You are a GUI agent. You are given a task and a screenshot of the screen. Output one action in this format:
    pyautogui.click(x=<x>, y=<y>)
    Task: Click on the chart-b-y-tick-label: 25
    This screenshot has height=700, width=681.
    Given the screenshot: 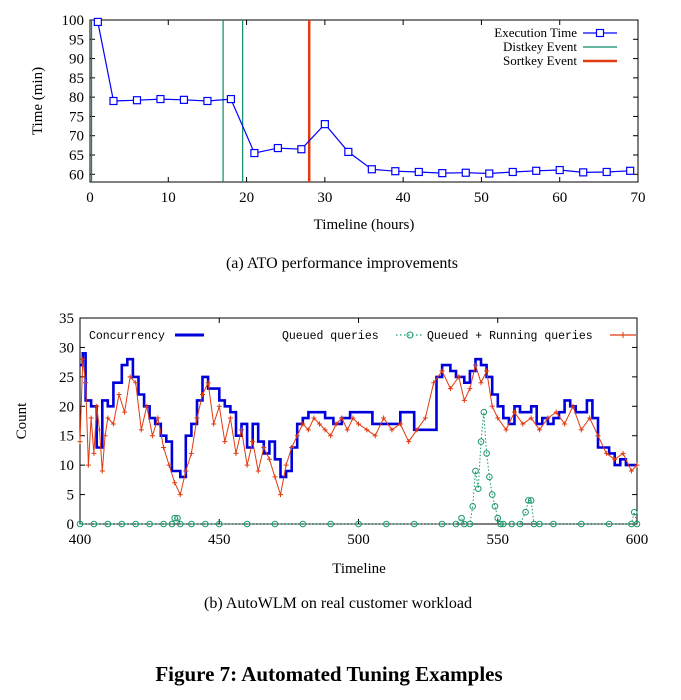 What is the action you would take?
    pyautogui.click(x=66, y=378)
    